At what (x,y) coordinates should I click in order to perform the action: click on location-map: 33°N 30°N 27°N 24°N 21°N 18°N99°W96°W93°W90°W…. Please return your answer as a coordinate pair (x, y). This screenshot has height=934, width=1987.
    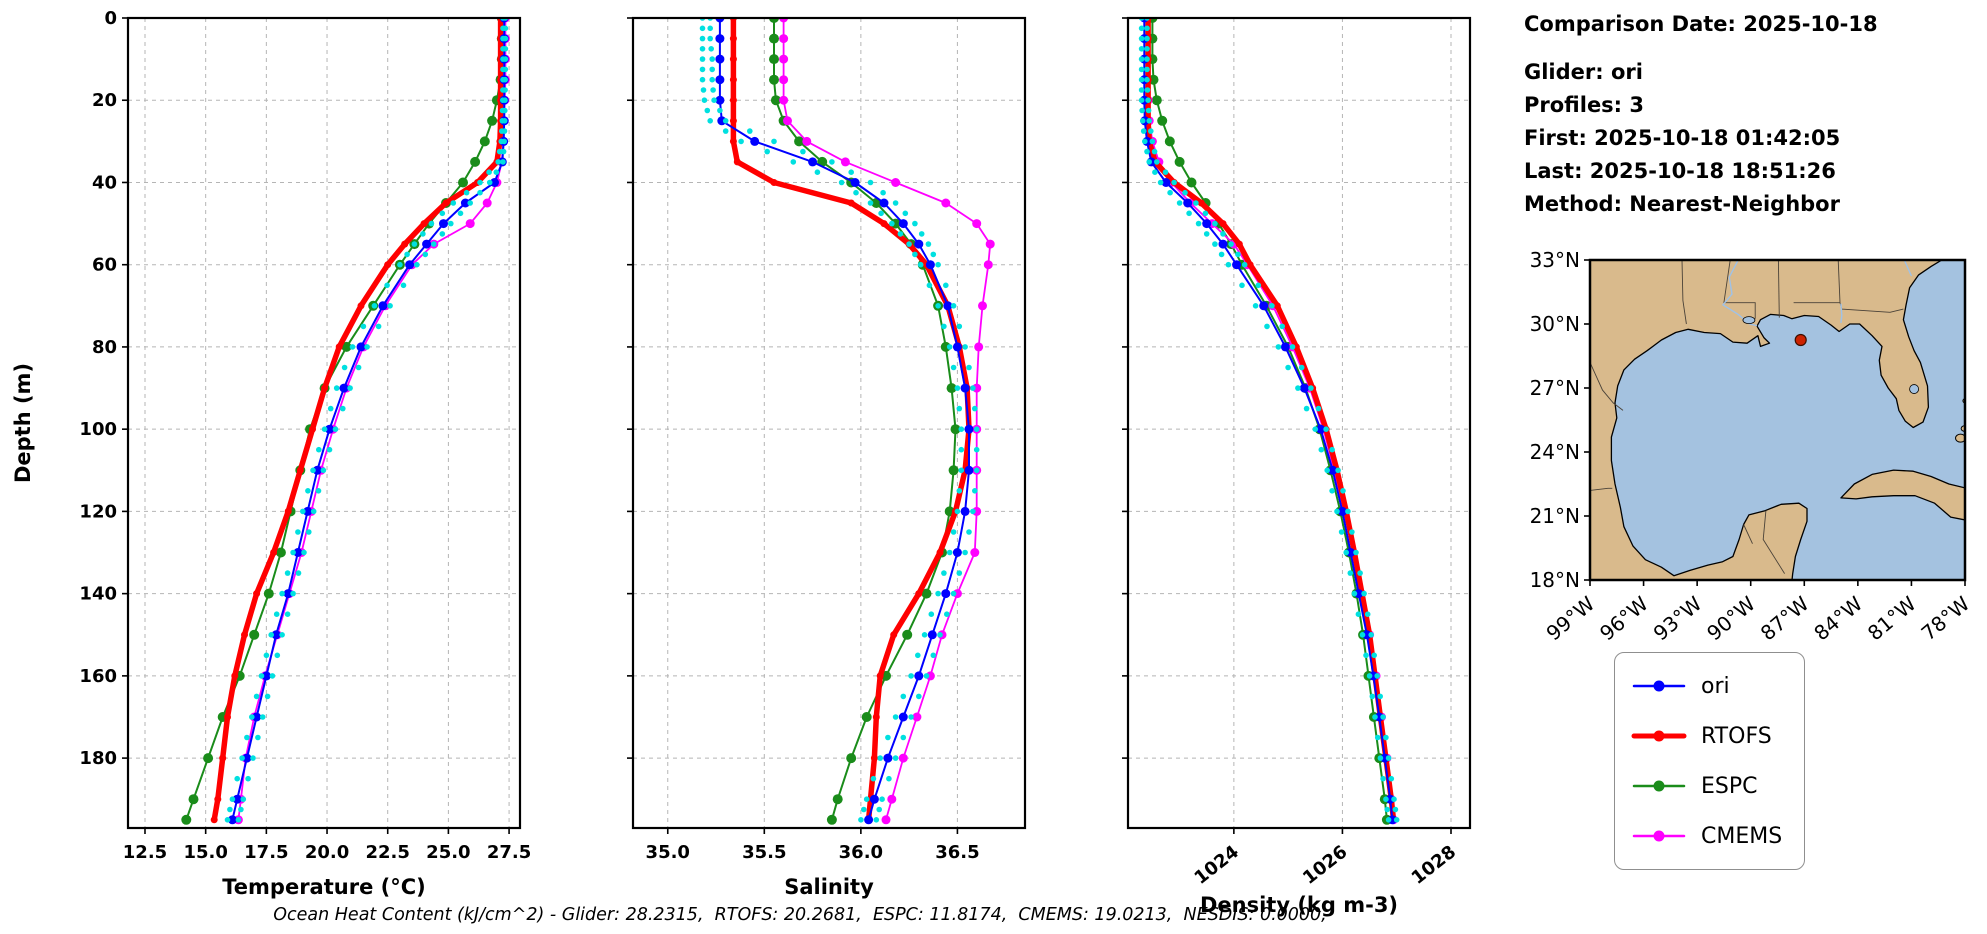
    Looking at the image, I should click on (1752, 446).